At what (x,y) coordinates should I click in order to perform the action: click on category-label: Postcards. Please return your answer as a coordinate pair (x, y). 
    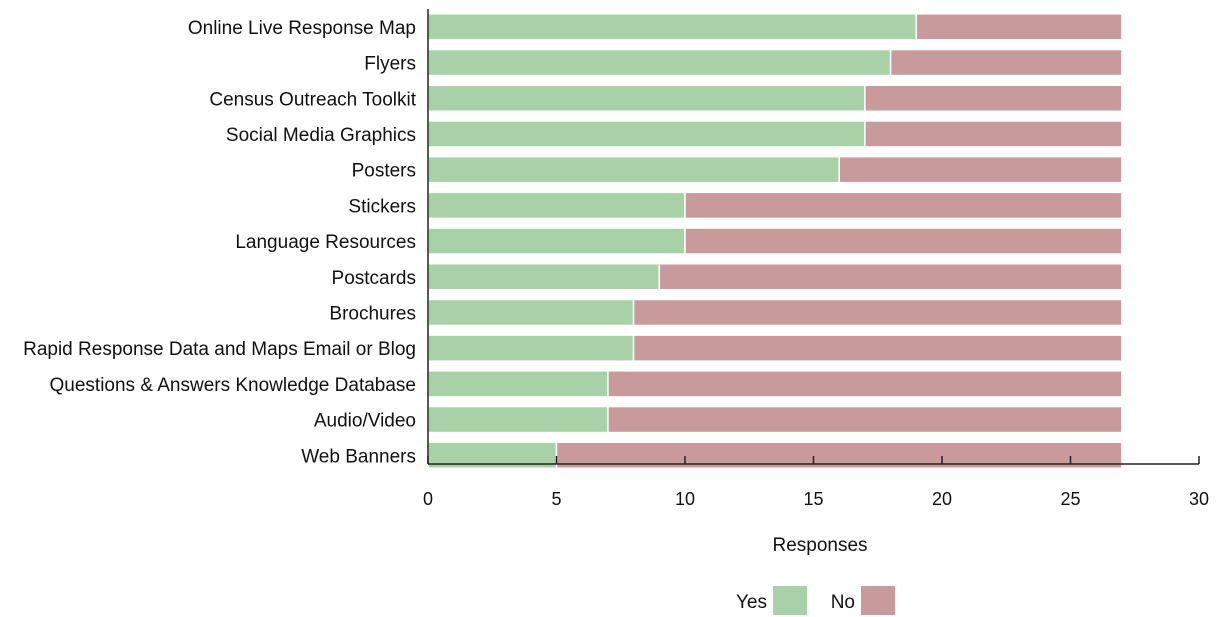
    Looking at the image, I should click on (374, 278).